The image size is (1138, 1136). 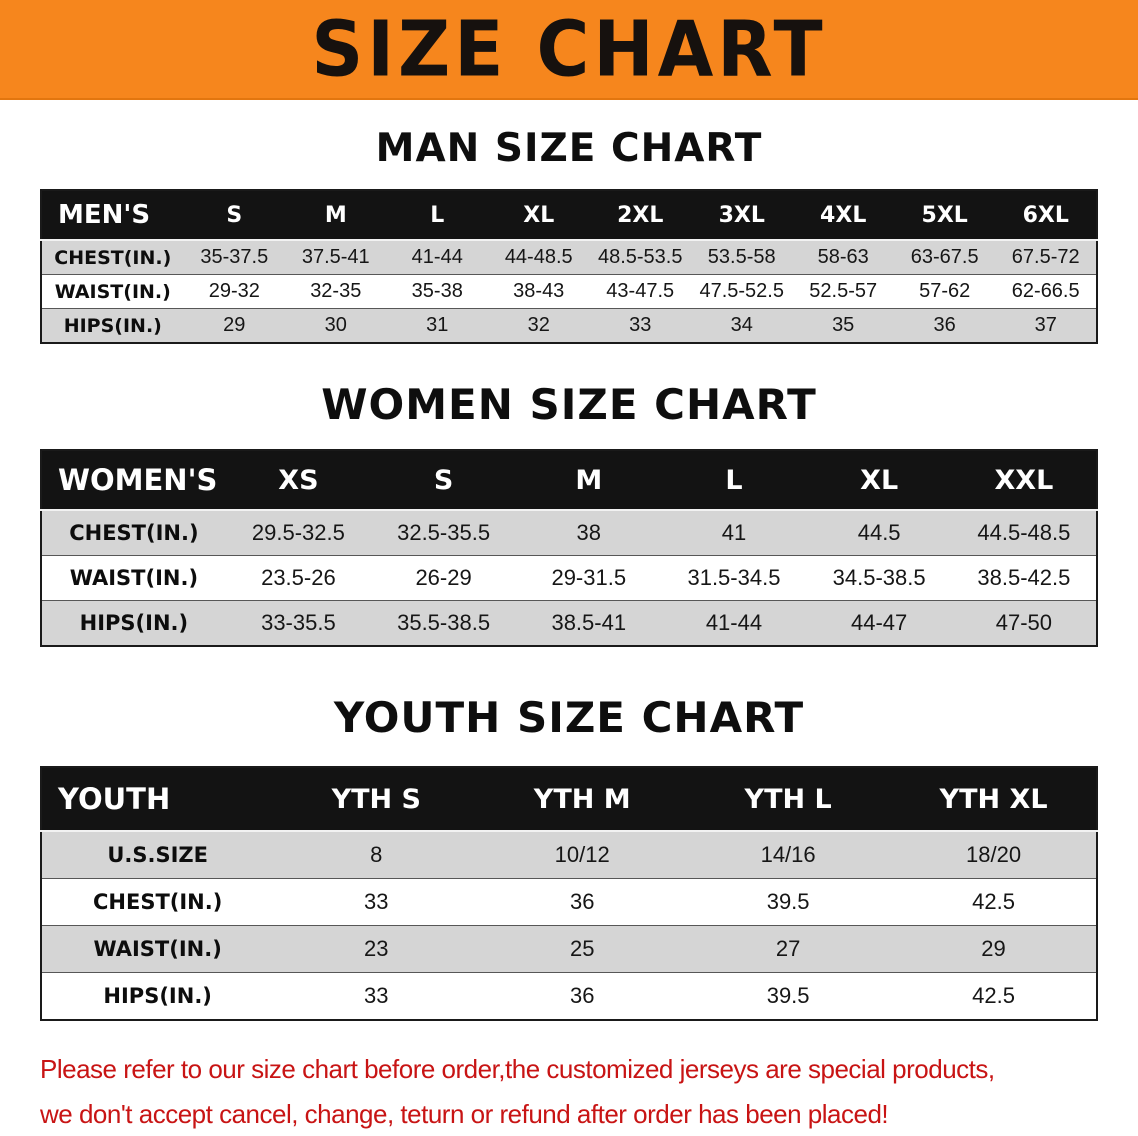 I want to click on size-value: 29-32, so click(x=234, y=291).